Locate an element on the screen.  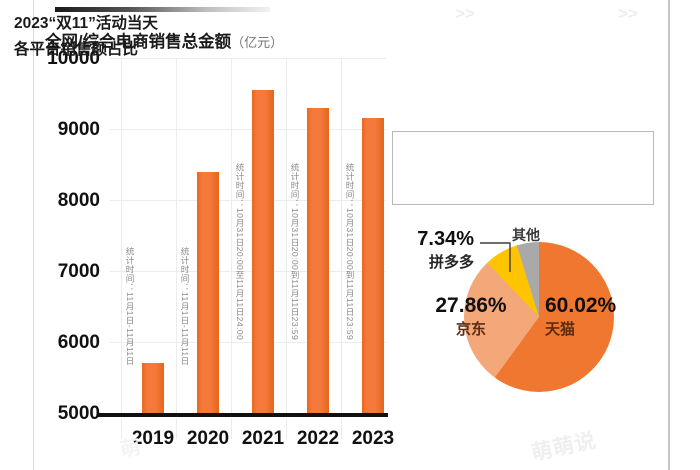
bar-2023 is located at coordinates (373, 266).